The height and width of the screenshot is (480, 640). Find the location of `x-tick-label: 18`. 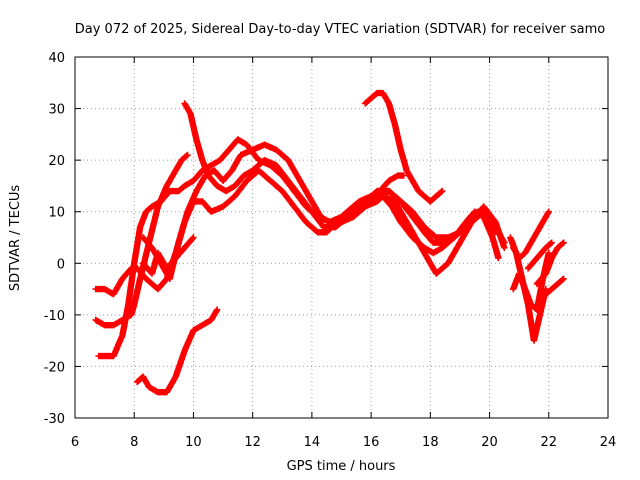

x-tick-label: 18 is located at coordinates (430, 442).